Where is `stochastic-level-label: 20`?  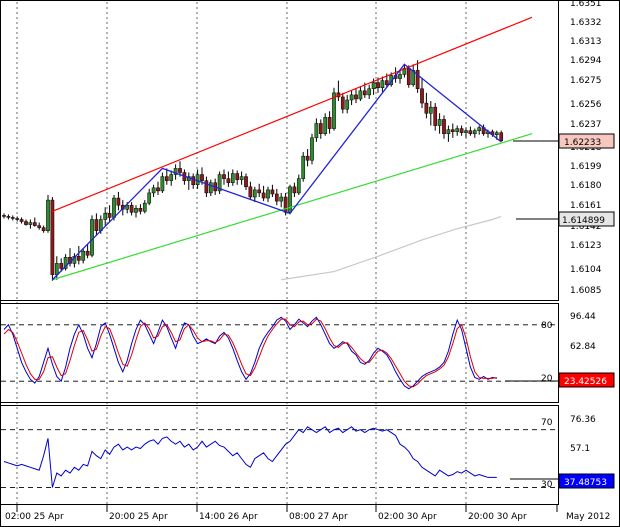 stochastic-level-label: 20 is located at coordinates (547, 379).